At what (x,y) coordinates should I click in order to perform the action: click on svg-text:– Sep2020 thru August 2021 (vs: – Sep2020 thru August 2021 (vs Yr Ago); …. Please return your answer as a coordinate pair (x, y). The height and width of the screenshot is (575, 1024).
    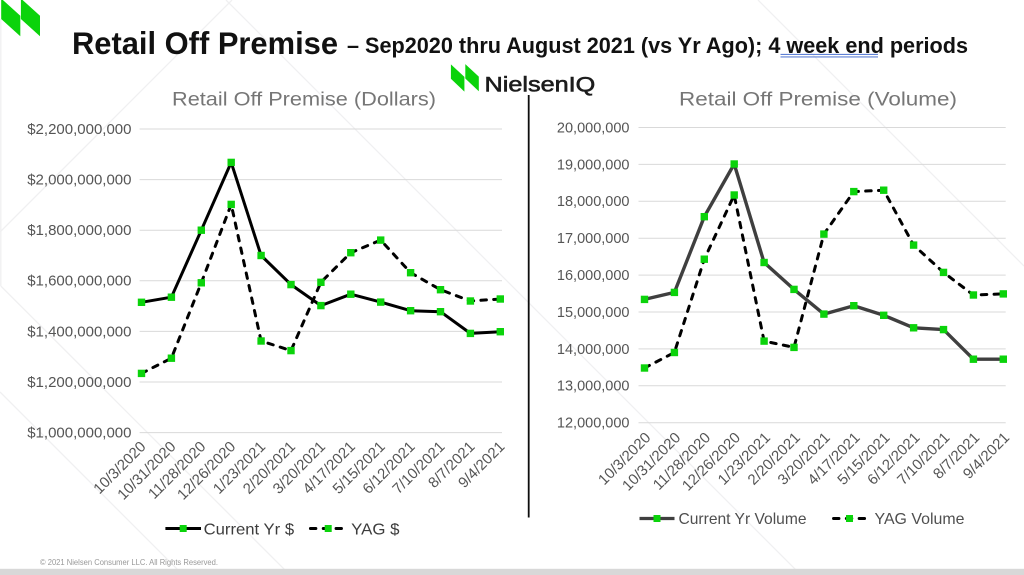
    Looking at the image, I should click on (657, 45).